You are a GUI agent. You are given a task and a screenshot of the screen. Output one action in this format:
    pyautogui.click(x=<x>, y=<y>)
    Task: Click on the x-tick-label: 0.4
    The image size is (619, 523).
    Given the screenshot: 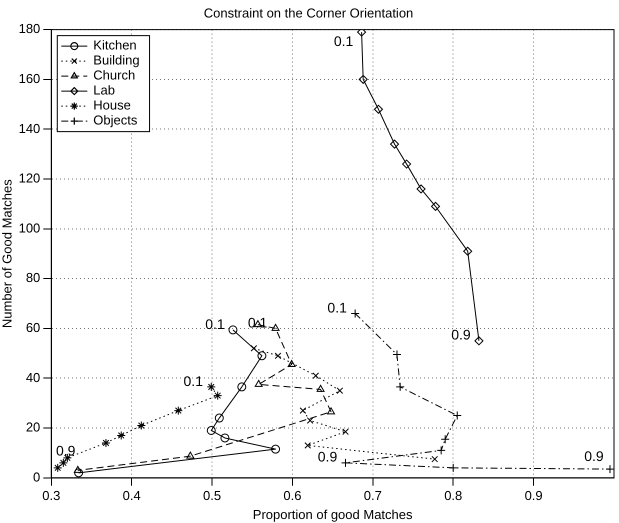 What is the action you would take?
    pyautogui.click(x=131, y=496)
    